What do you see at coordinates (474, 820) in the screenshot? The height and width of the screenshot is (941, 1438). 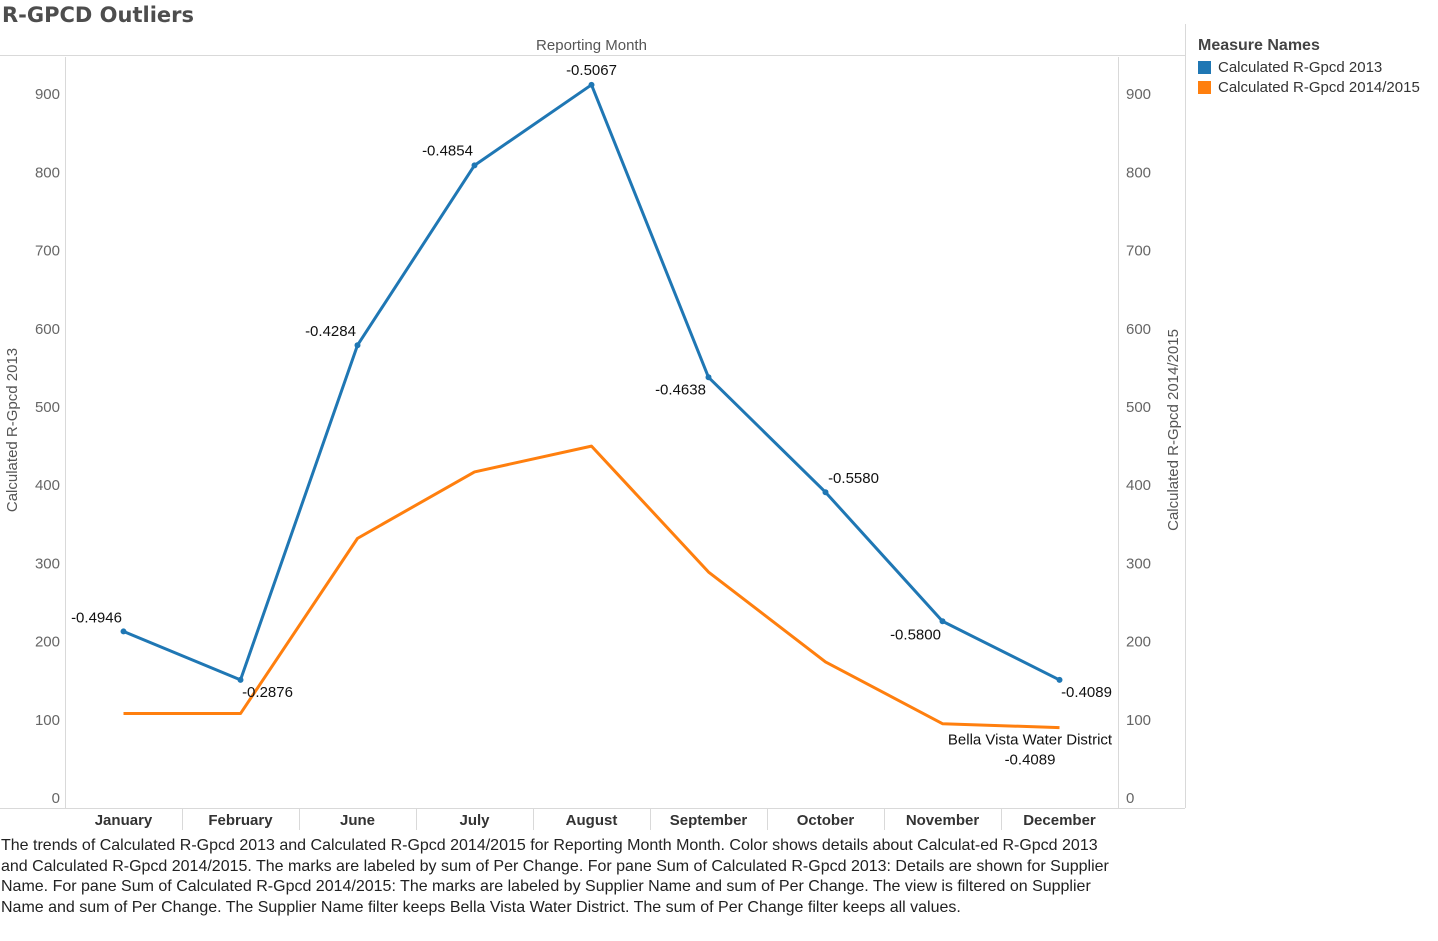 I see `x-tick-label: July` at bounding box center [474, 820].